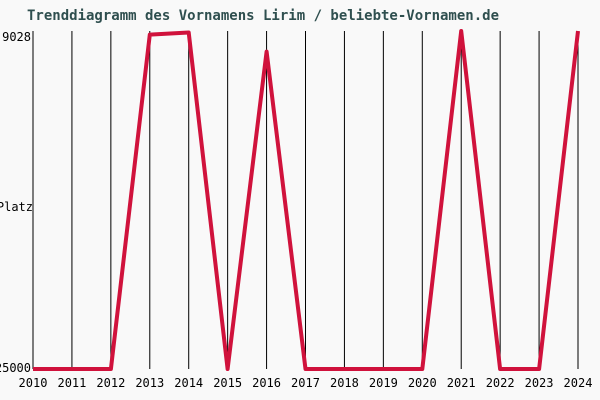 This screenshot has height=400, width=600. I want to click on x-tick-label-2014: 2014, so click(188, 383).